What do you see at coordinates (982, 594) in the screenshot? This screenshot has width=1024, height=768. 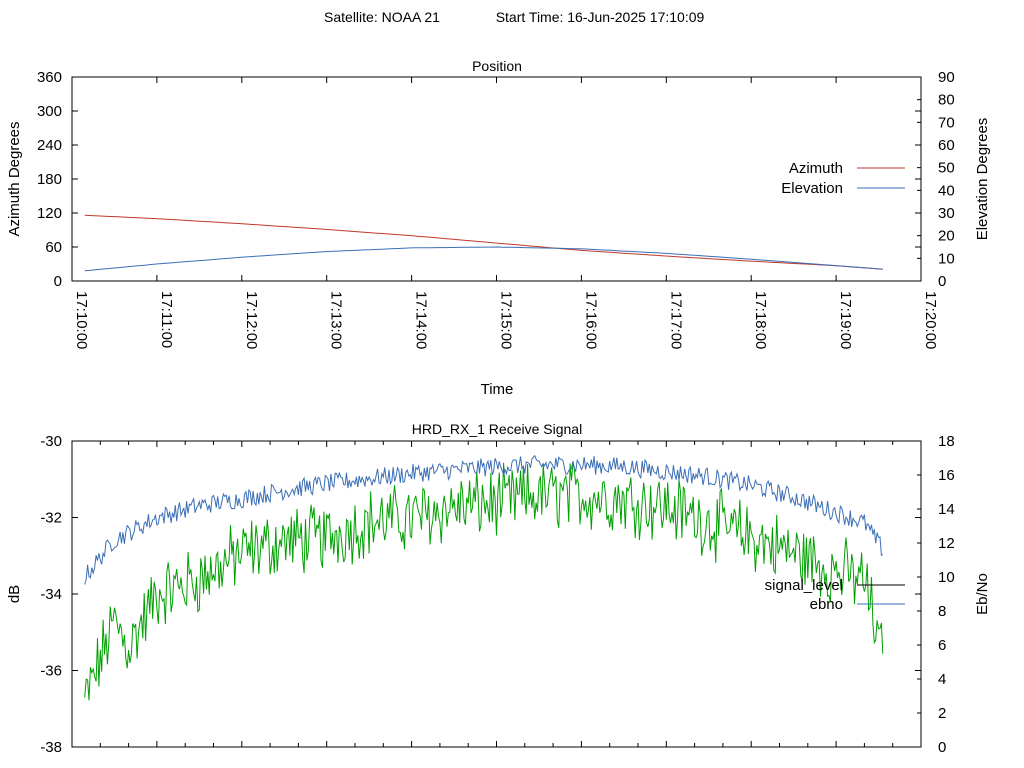 I see `signal-y2-axis-label: Eb/No` at bounding box center [982, 594].